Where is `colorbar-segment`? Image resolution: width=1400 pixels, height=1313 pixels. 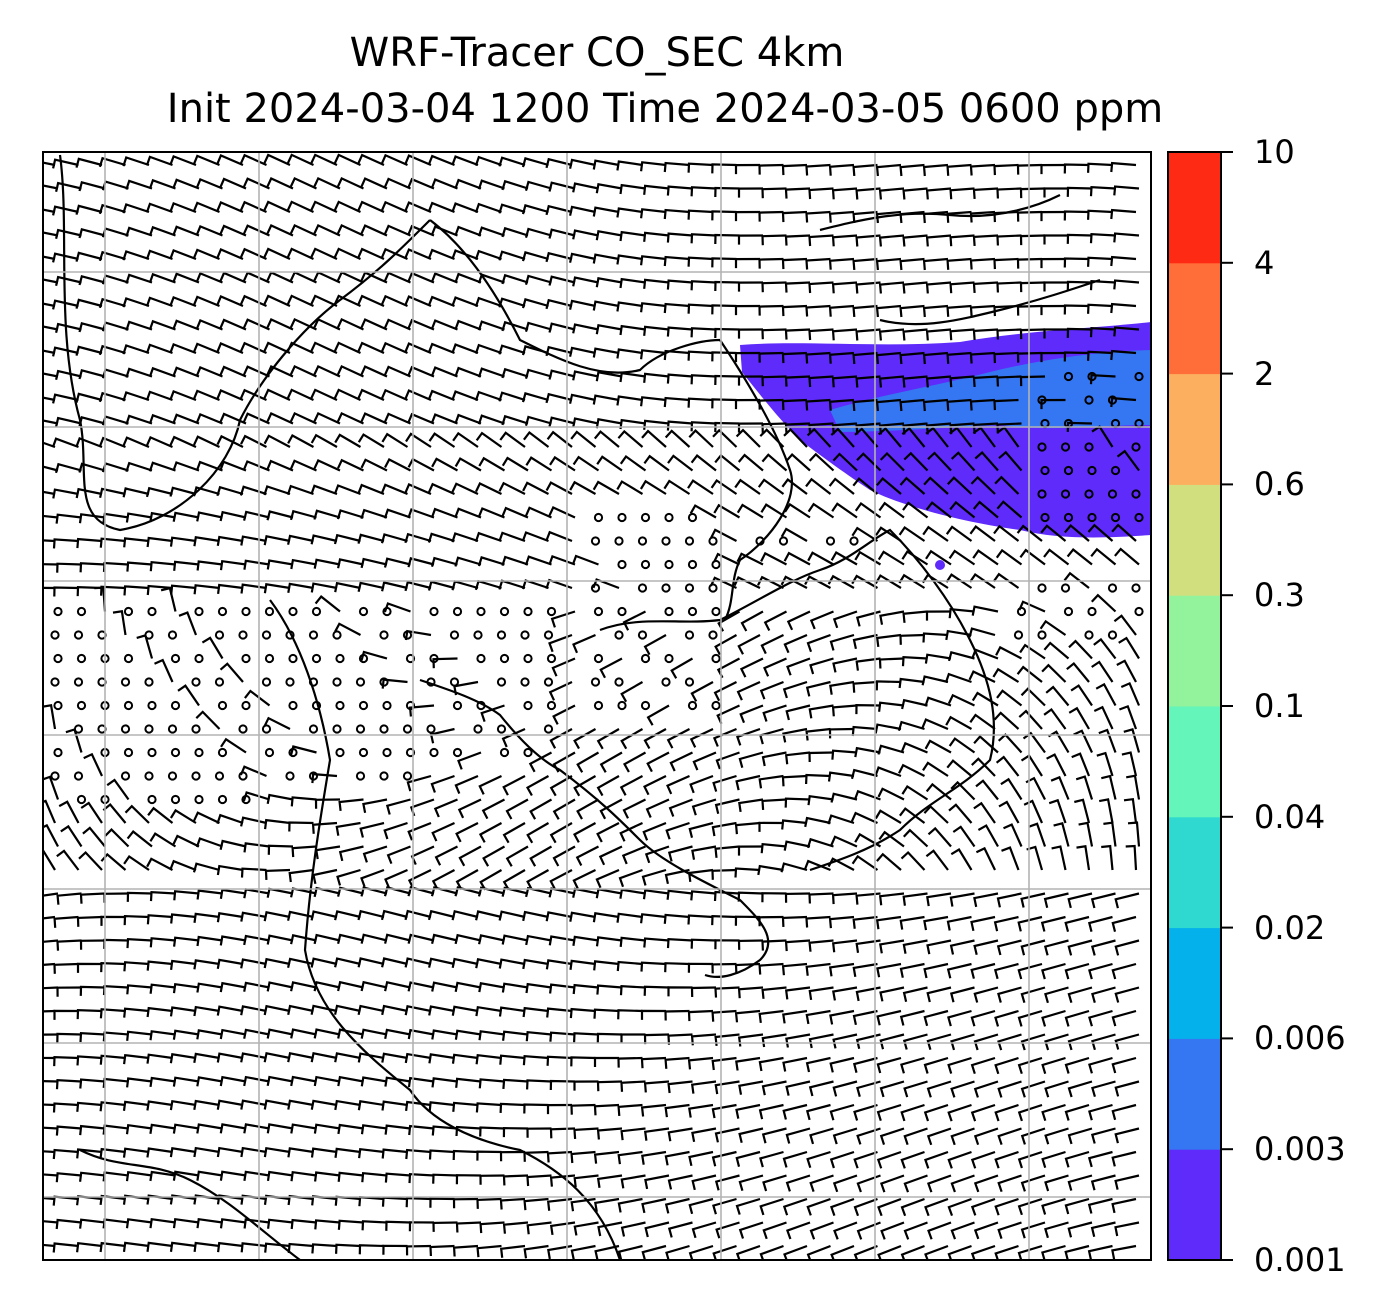
colorbar-segment is located at coordinates (1194, 762).